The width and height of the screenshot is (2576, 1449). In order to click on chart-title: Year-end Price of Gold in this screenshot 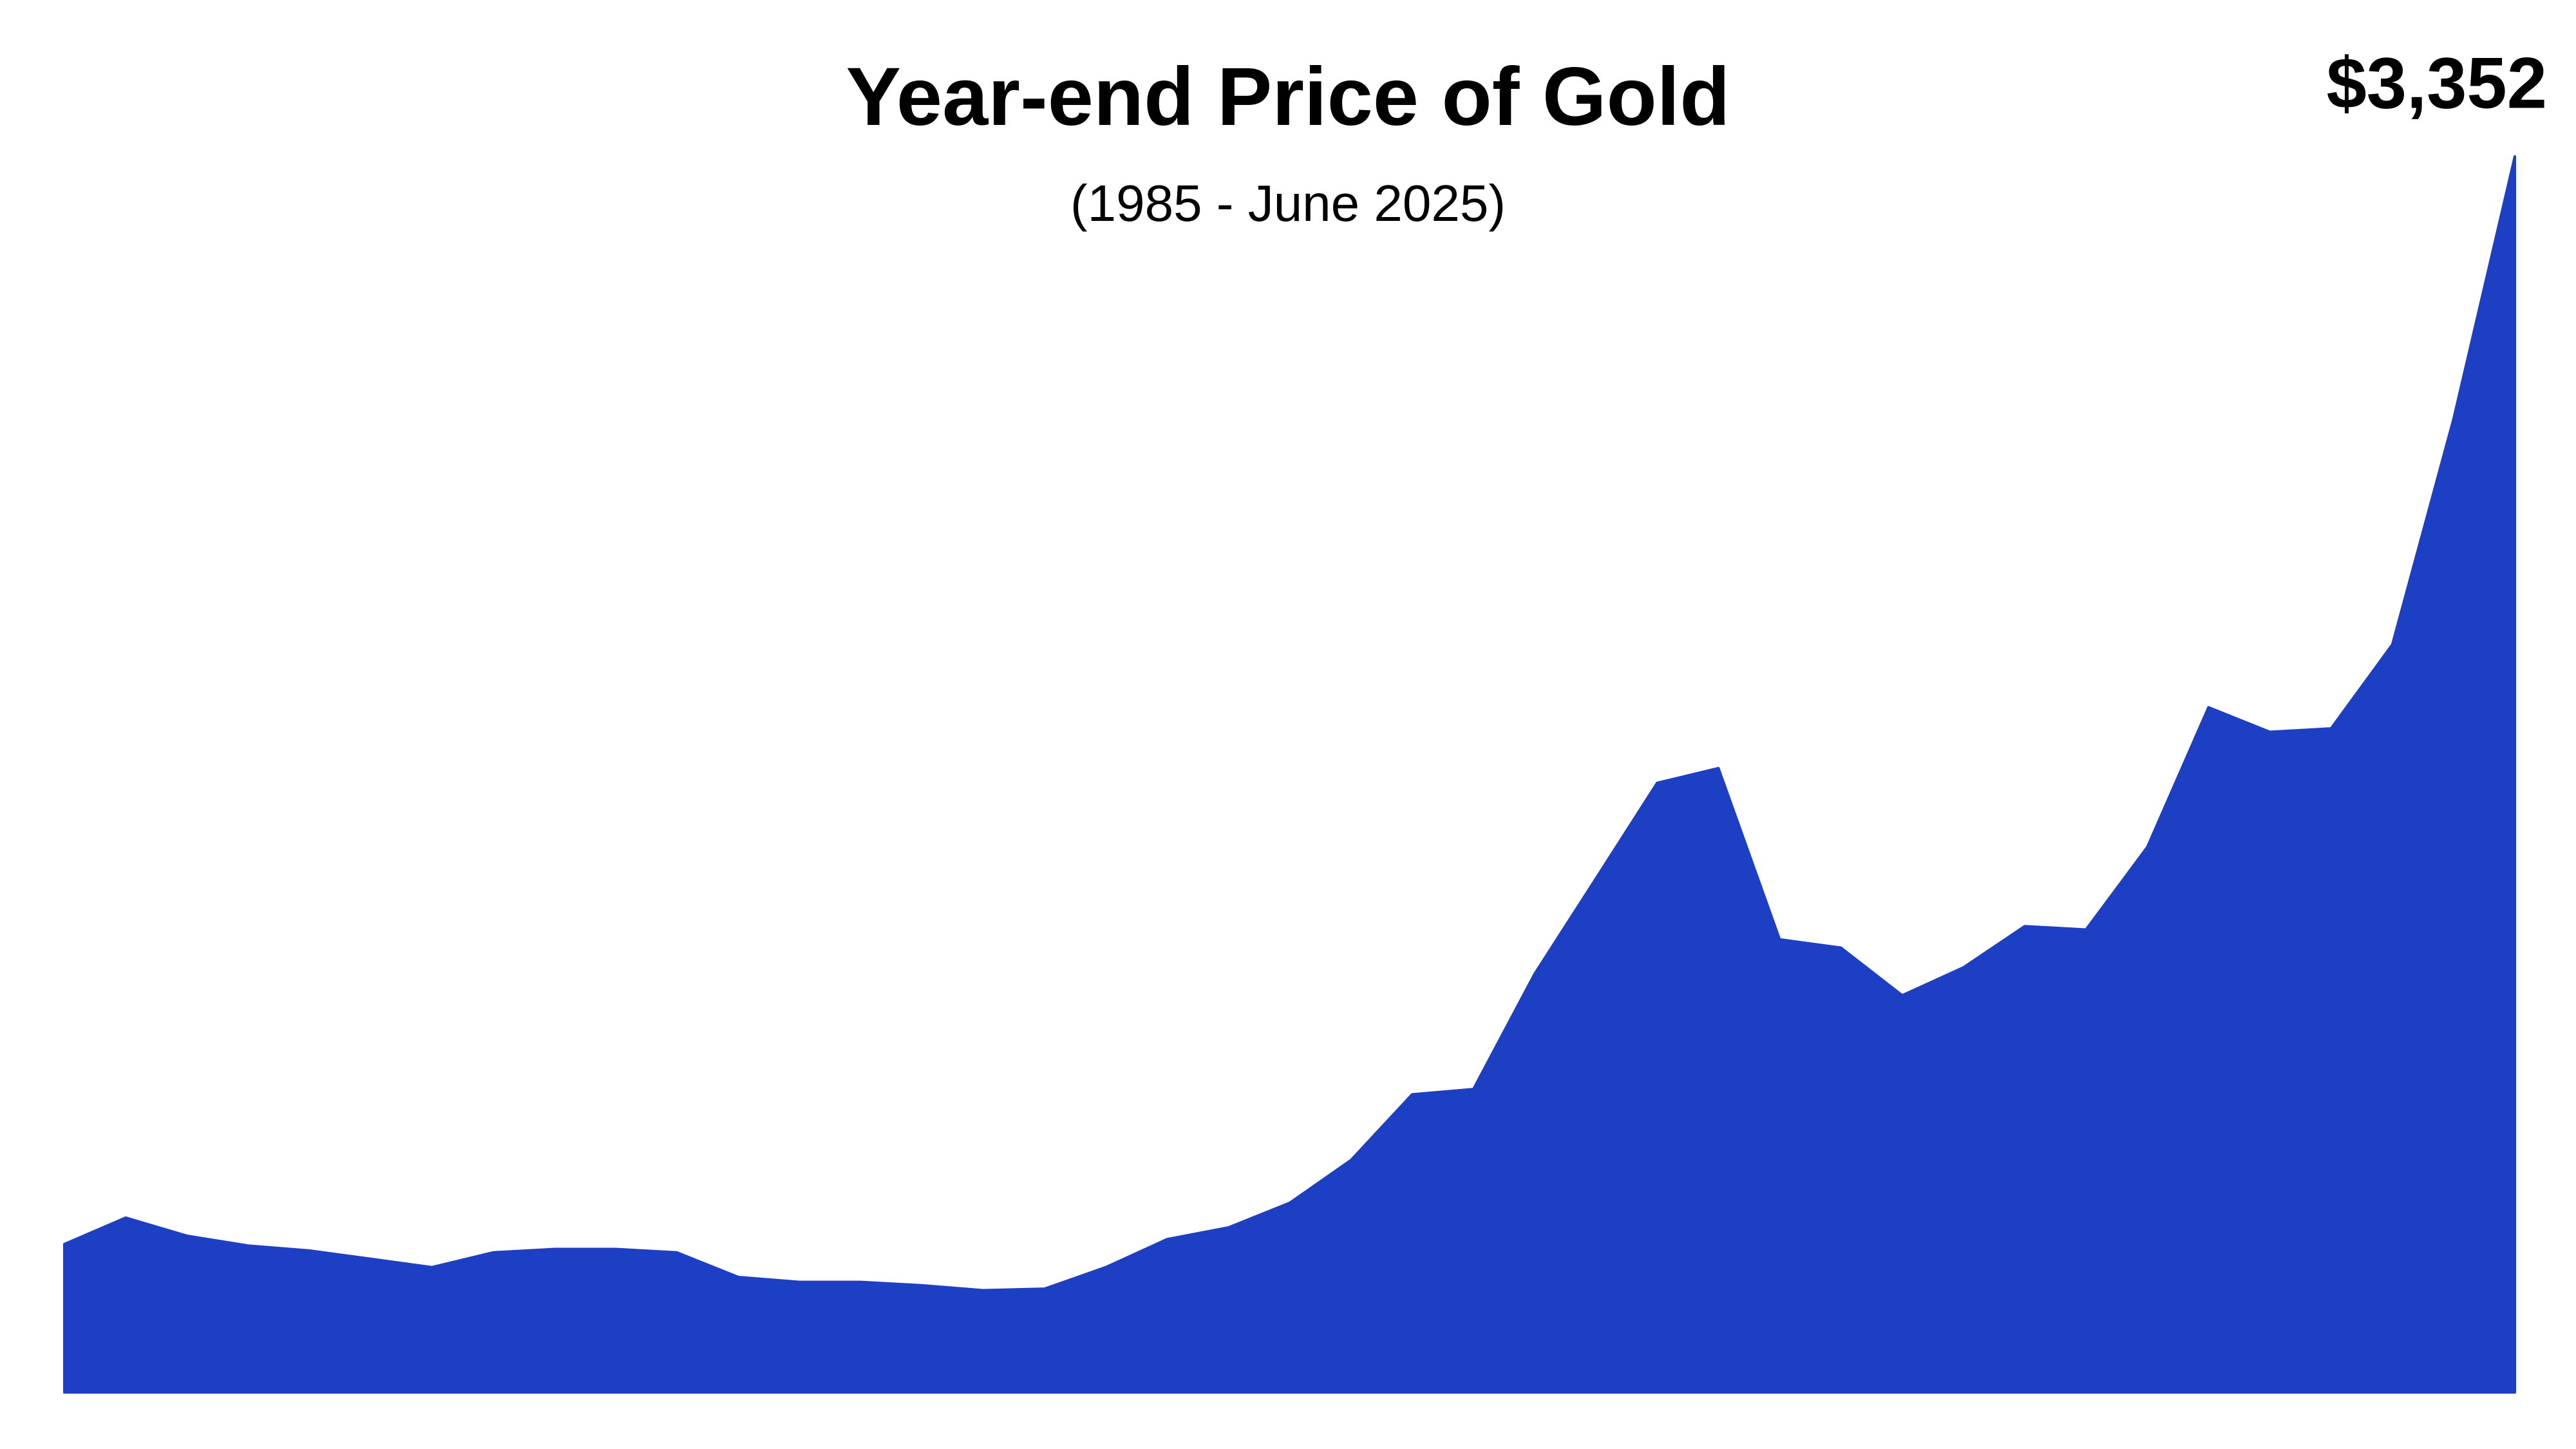, I will do `click(1288, 97)`.